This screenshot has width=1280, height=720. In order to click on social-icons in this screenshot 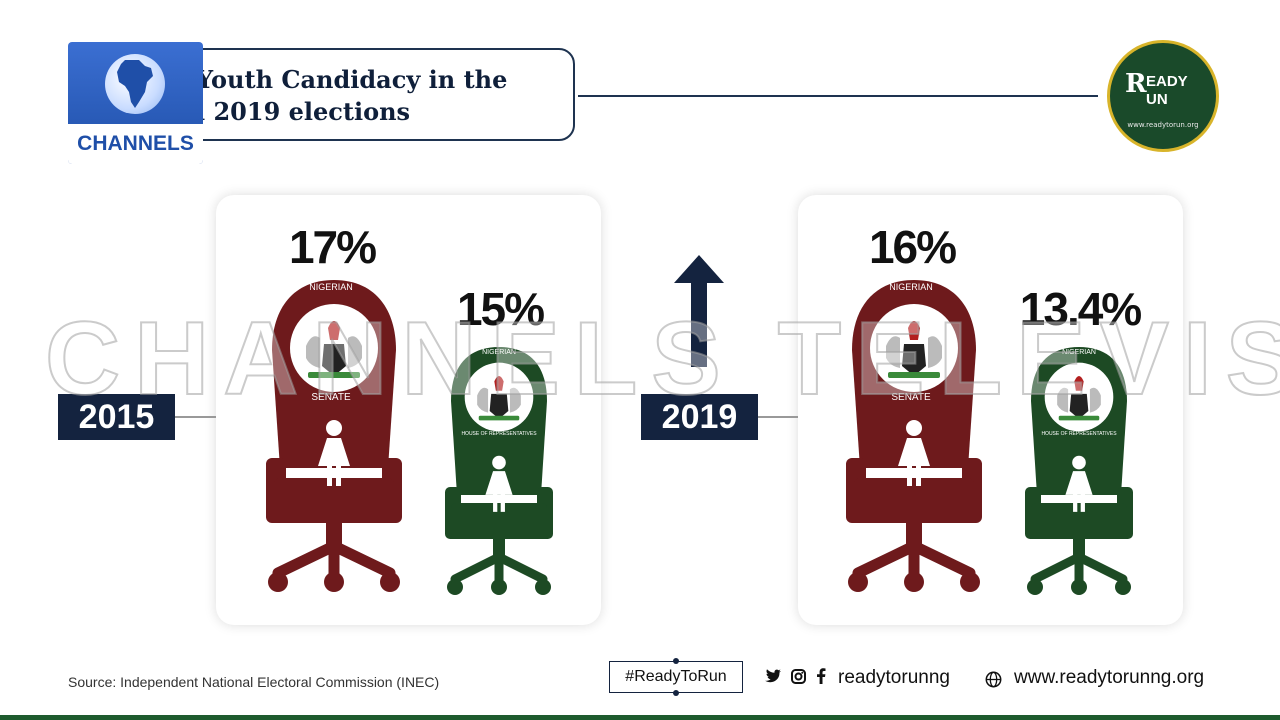, I will do `click(795, 676)`.